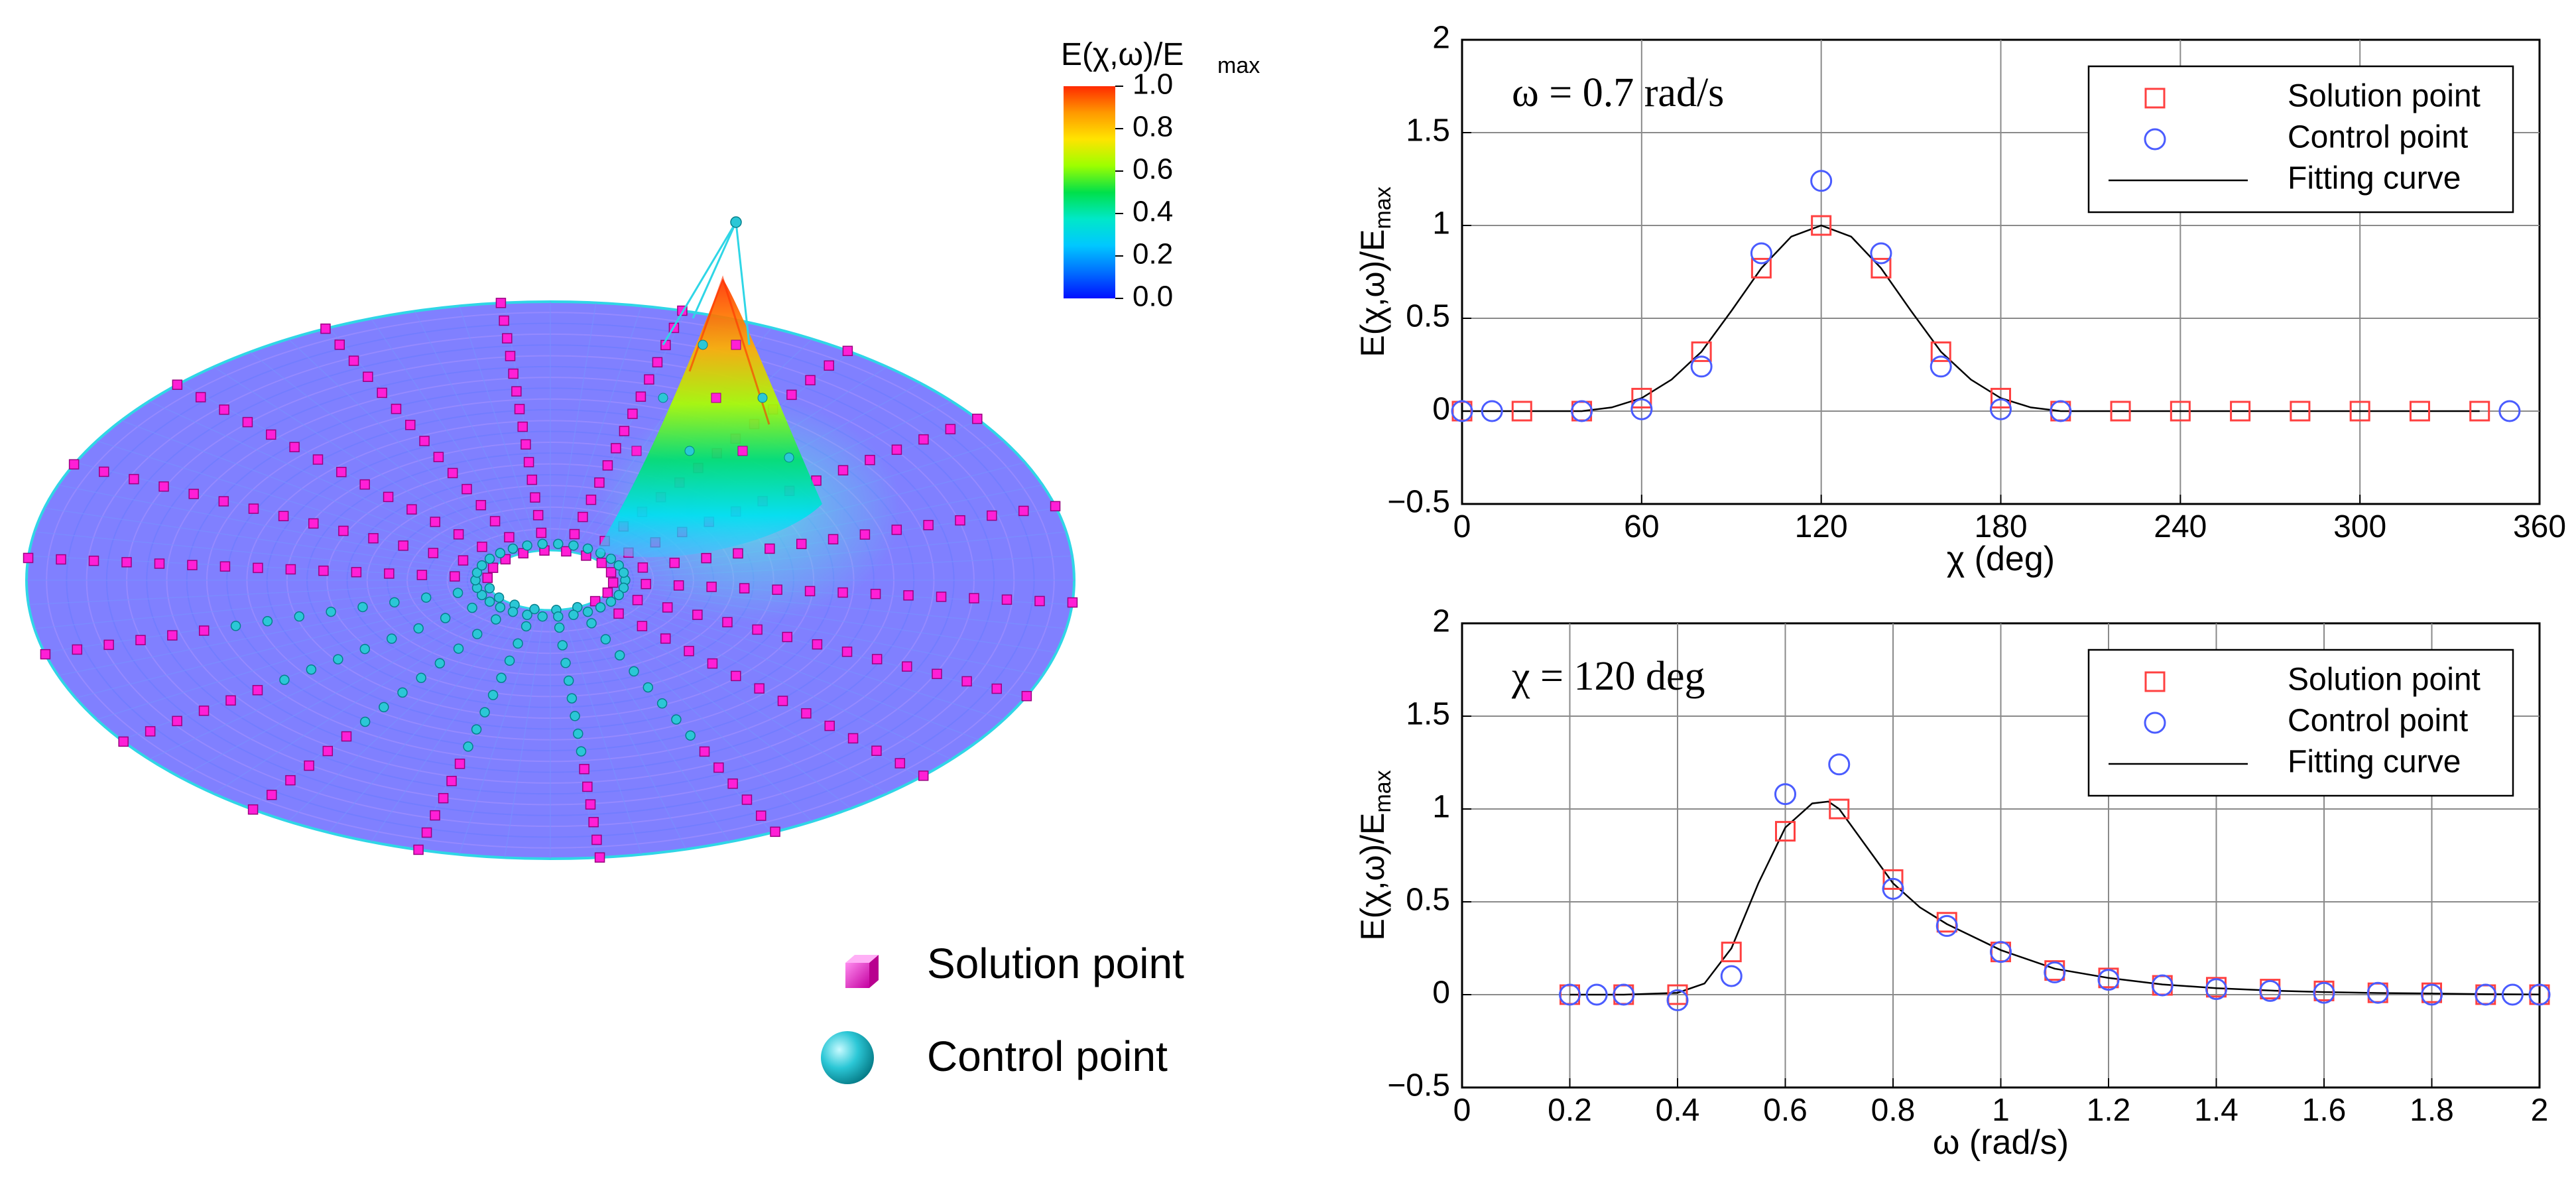  What do you see at coordinates (2359, 526) in the screenshot?
I see `x-tick-label: 300` at bounding box center [2359, 526].